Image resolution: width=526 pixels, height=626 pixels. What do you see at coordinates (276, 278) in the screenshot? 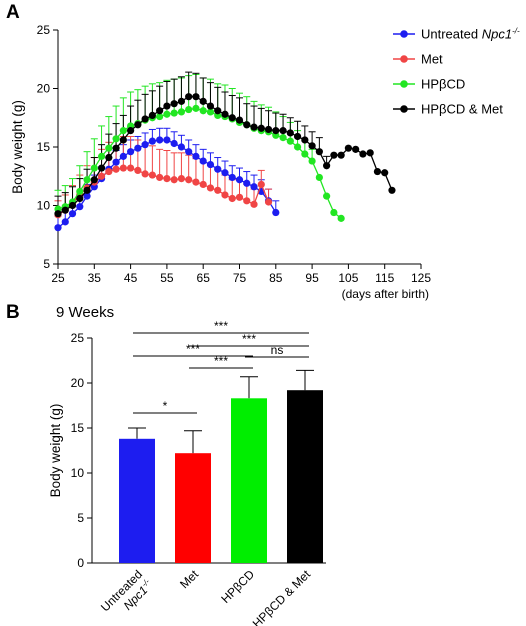
I see `x-tick-label: 85` at bounding box center [276, 278].